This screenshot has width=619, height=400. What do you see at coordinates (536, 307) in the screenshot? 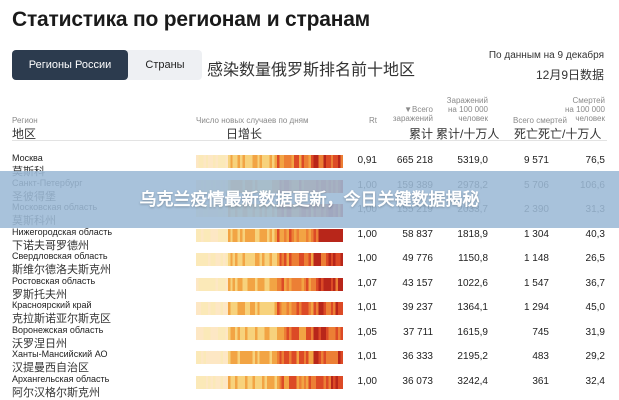
I see `deaths-value: 1 294` at bounding box center [536, 307].